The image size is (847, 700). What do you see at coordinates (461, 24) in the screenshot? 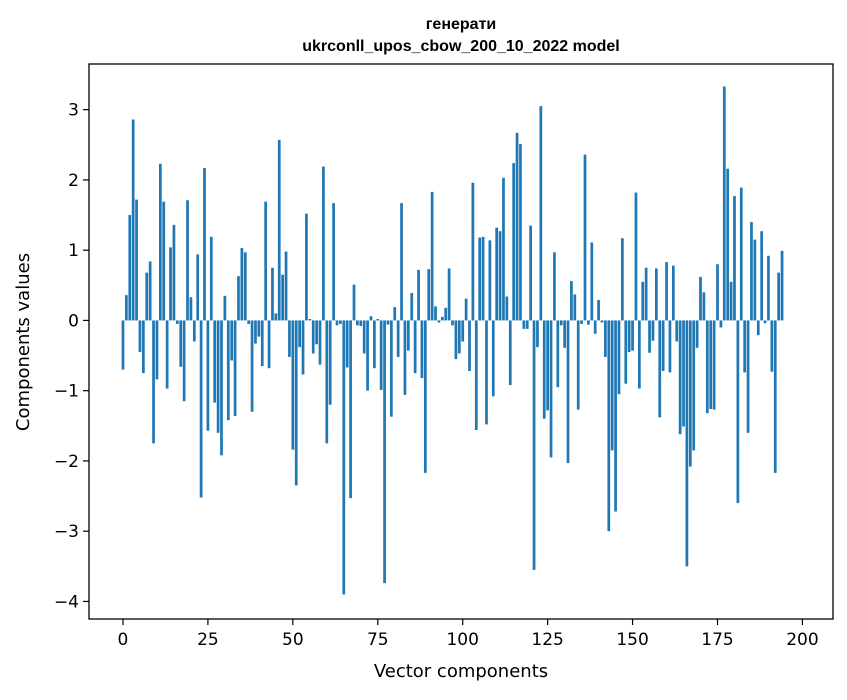
I see `chart-title-line-1: генерати` at bounding box center [461, 24].